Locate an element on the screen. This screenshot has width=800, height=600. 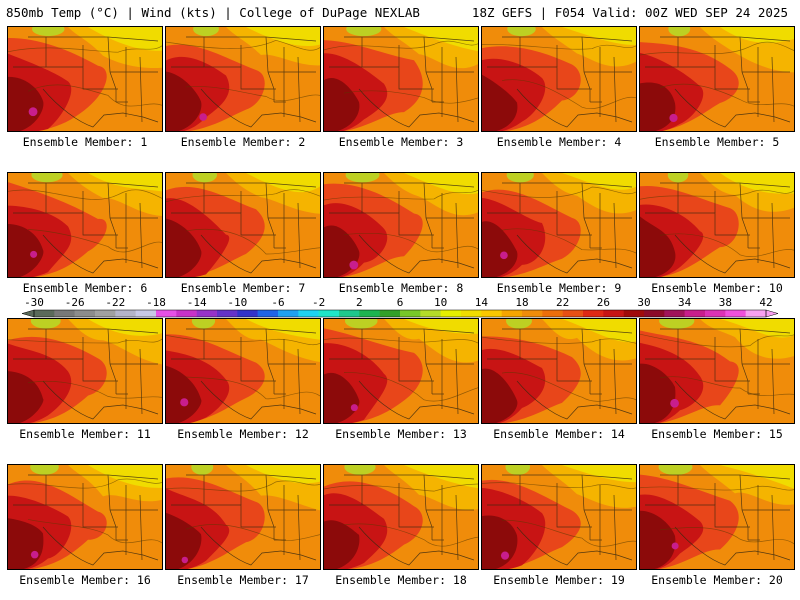
colorbar-border is located at coordinates (400, 313).